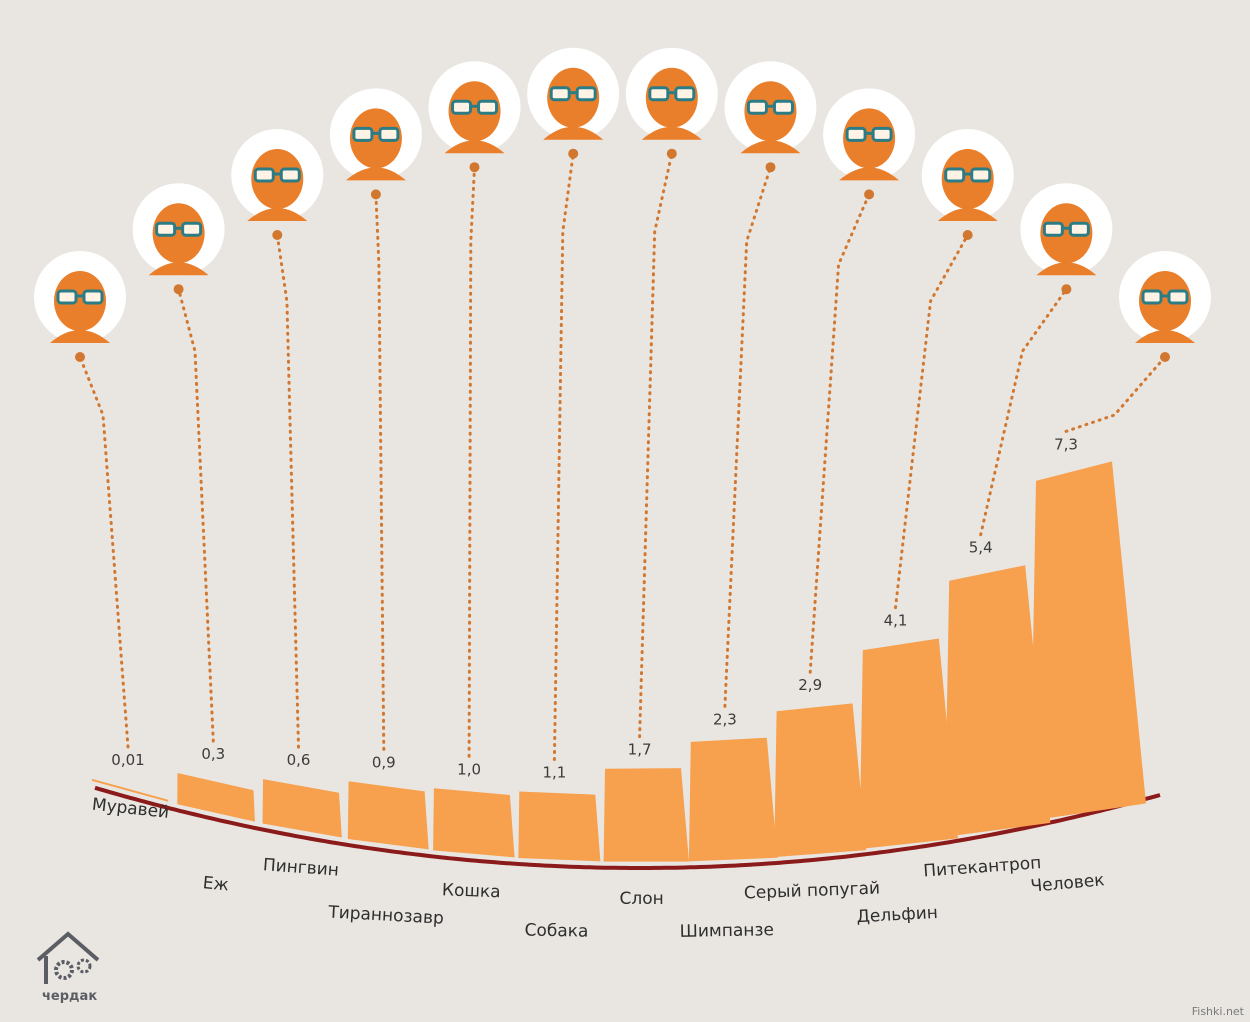 This screenshot has height=1022, width=1250. What do you see at coordinates (1066, 444) in the screenshot?
I see `value-label-12: 7,3` at bounding box center [1066, 444].